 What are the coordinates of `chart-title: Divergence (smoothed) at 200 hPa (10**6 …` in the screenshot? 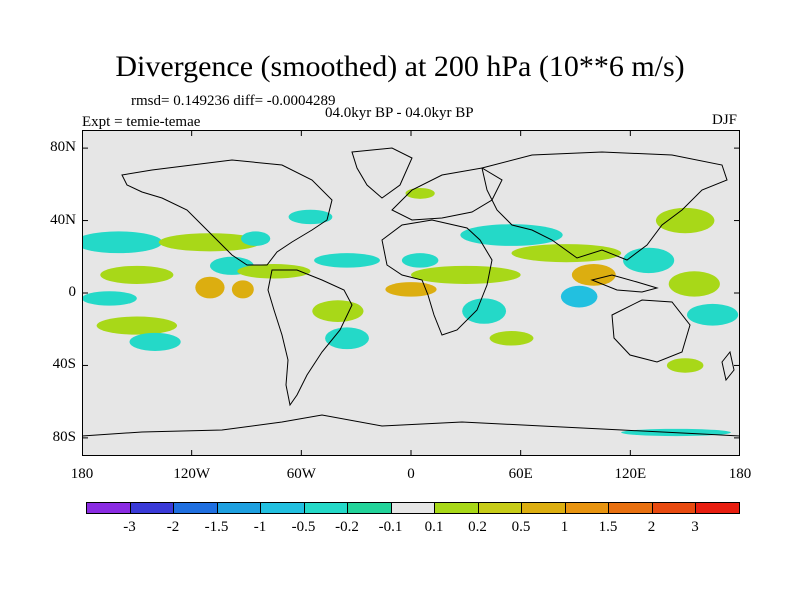 It's located at (400, 66).